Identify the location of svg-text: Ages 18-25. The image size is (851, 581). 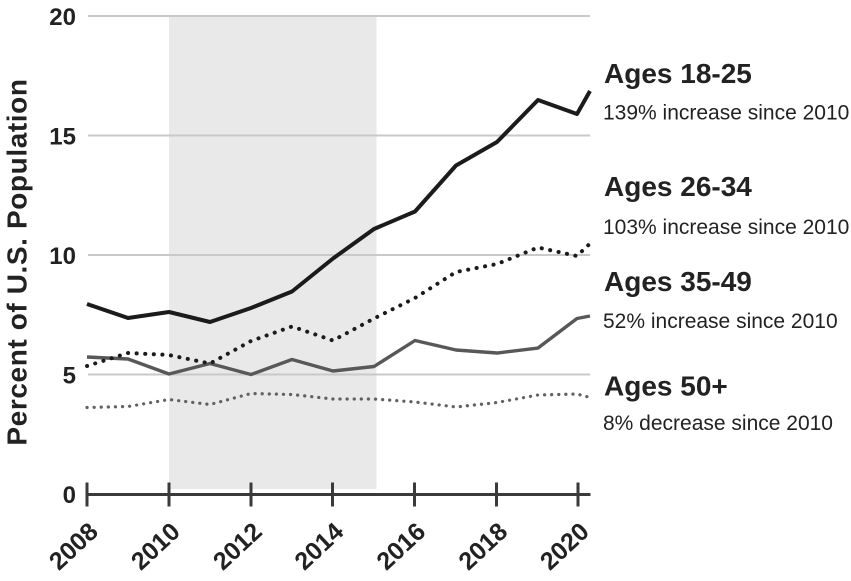
(678, 73).